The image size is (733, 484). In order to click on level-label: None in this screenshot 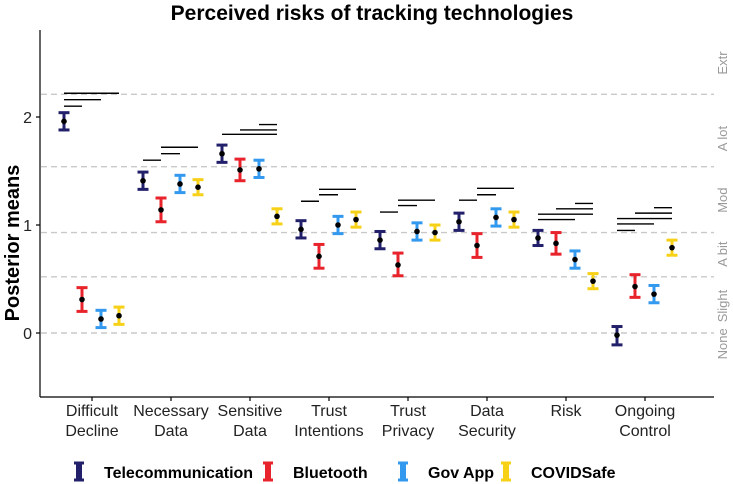, I will do `click(722, 343)`.